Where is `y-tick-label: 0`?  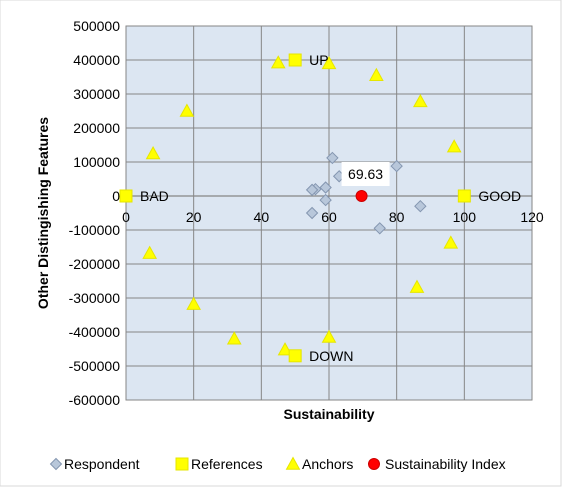 y-tick-label: 0 is located at coordinates (116, 196).